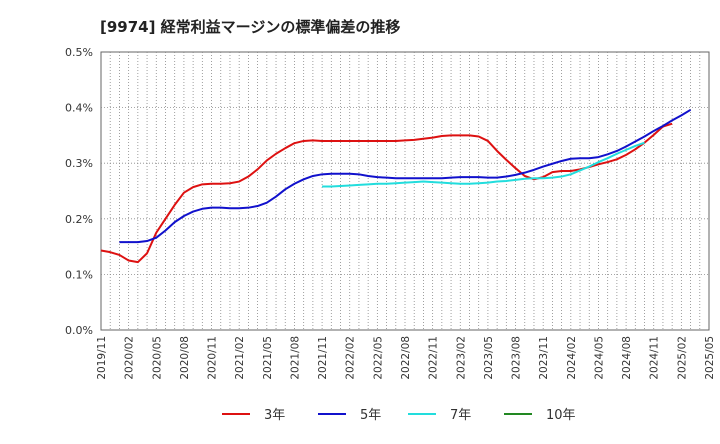  I want to click on x-tick-label: 2024/05, so click(599, 358).